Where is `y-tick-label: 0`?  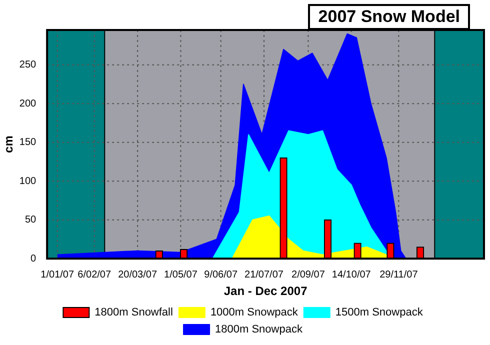
y-tick-label: 0 is located at coordinates (33, 258).